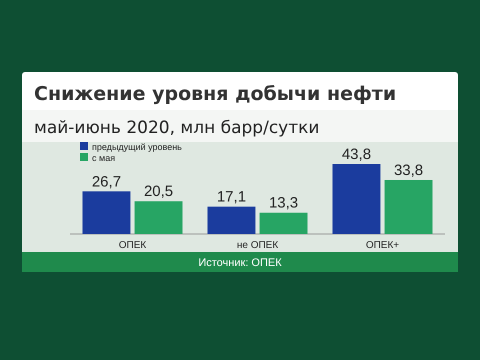 The image size is (480, 360). What do you see at coordinates (231, 197) in the screenshot?
I see `data-label: 17,1` at bounding box center [231, 197].